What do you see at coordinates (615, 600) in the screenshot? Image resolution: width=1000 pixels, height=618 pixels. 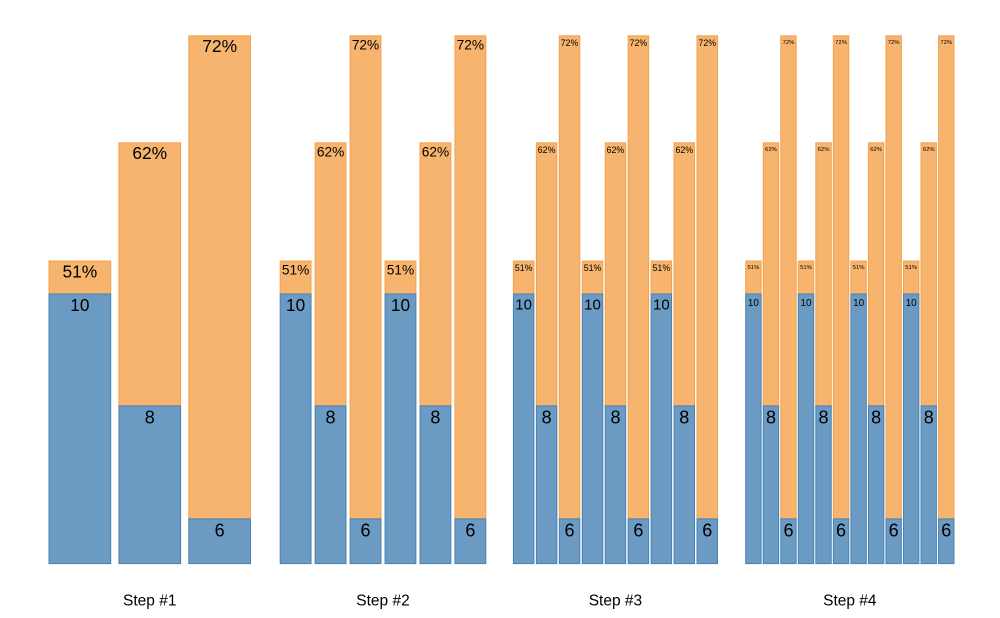 I see `svg-text: Step #3` at bounding box center [615, 600].